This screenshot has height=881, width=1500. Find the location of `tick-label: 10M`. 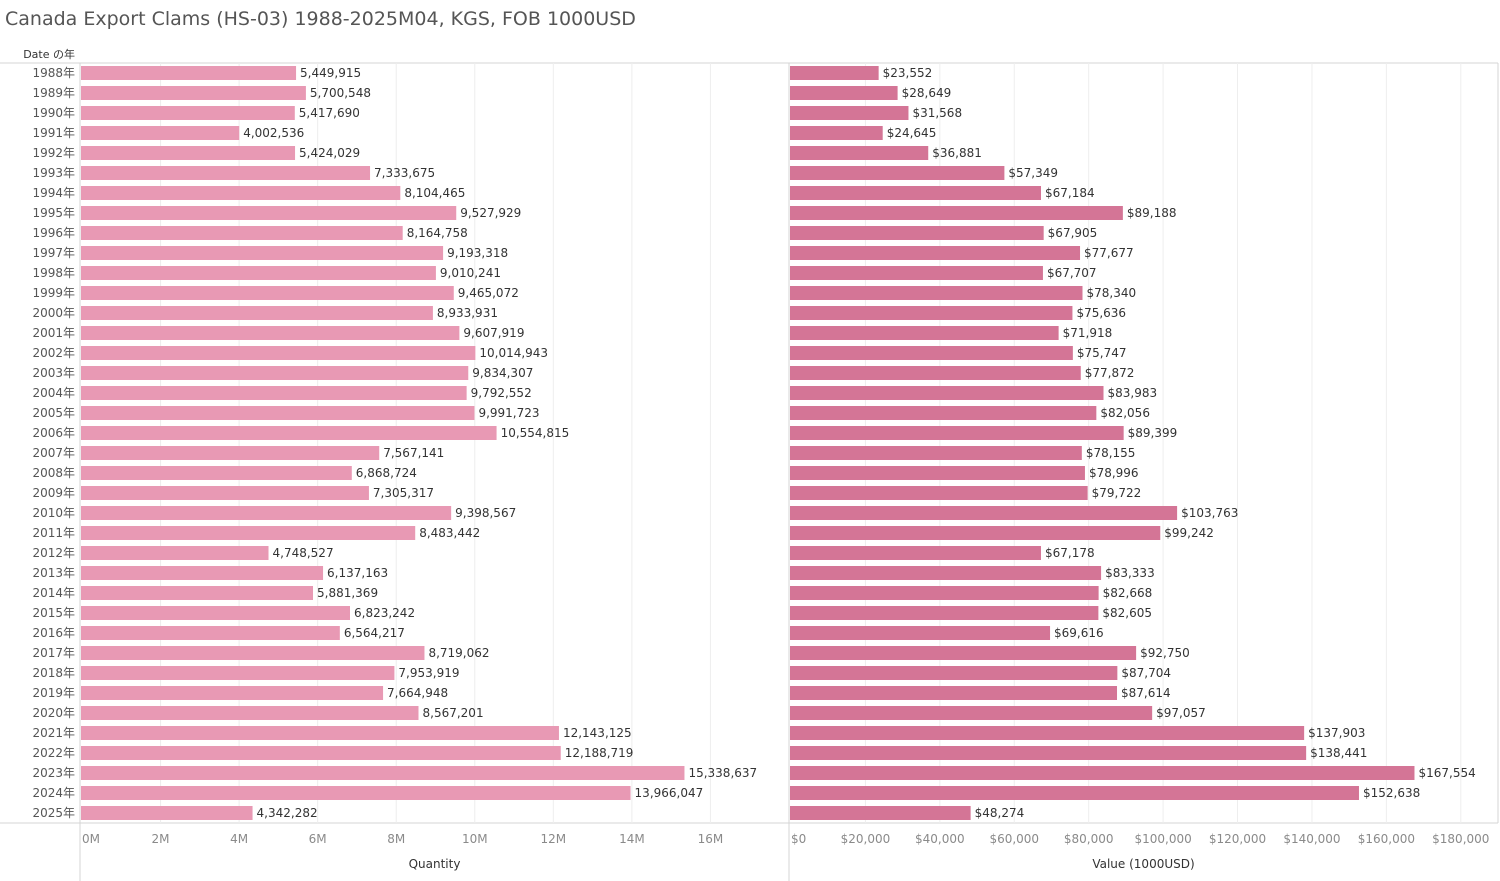

tick-label: 10M is located at coordinates (475, 839).